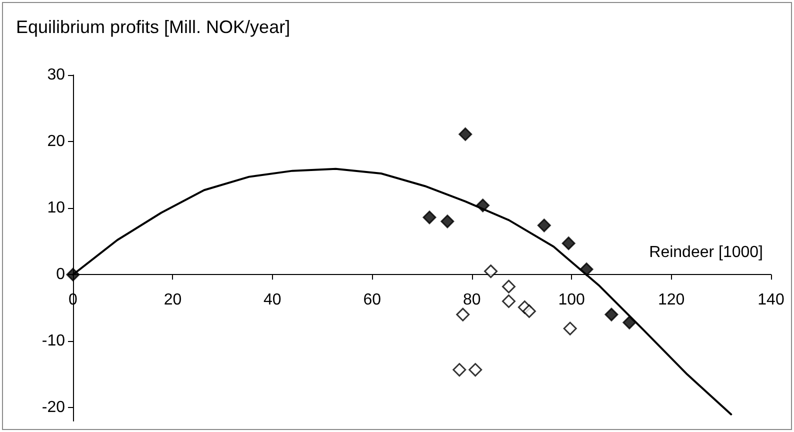 This screenshot has height=432, width=794. I want to click on y-tick-label: 0, so click(61, 275).